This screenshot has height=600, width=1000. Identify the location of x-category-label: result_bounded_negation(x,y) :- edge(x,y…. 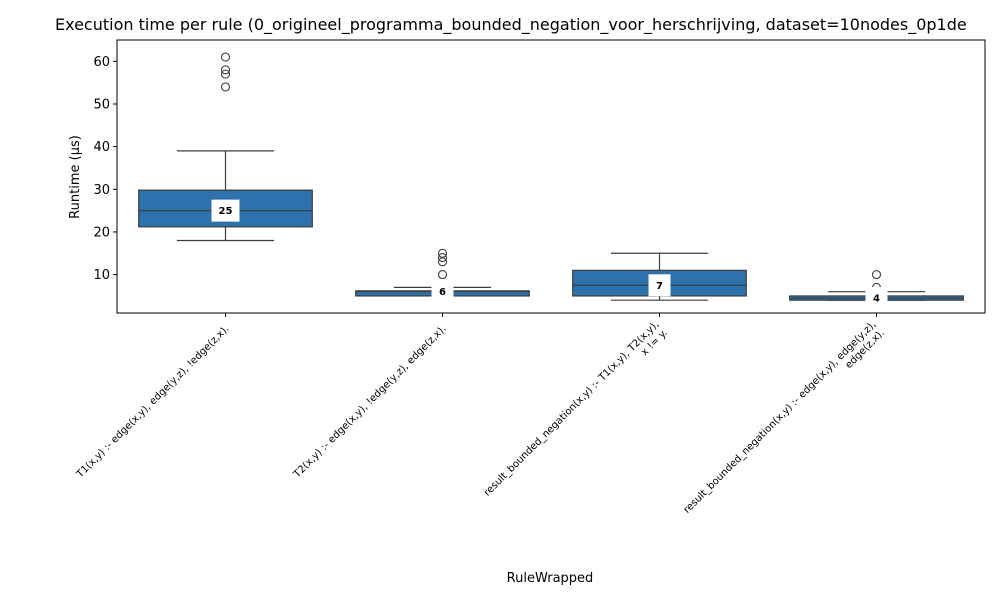
(780, 417).